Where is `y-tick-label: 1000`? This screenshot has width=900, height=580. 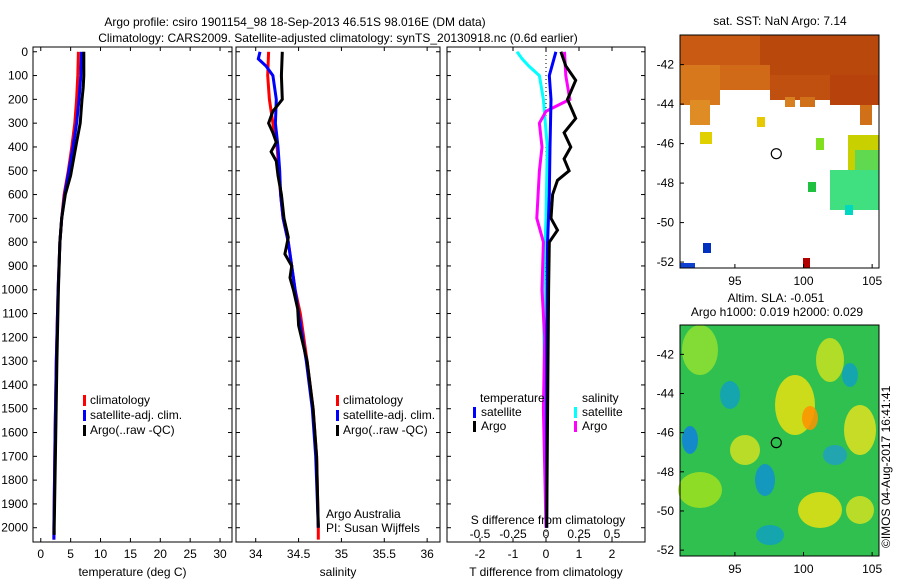
y-tick-label: 1000 is located at coordinates (14, 290).